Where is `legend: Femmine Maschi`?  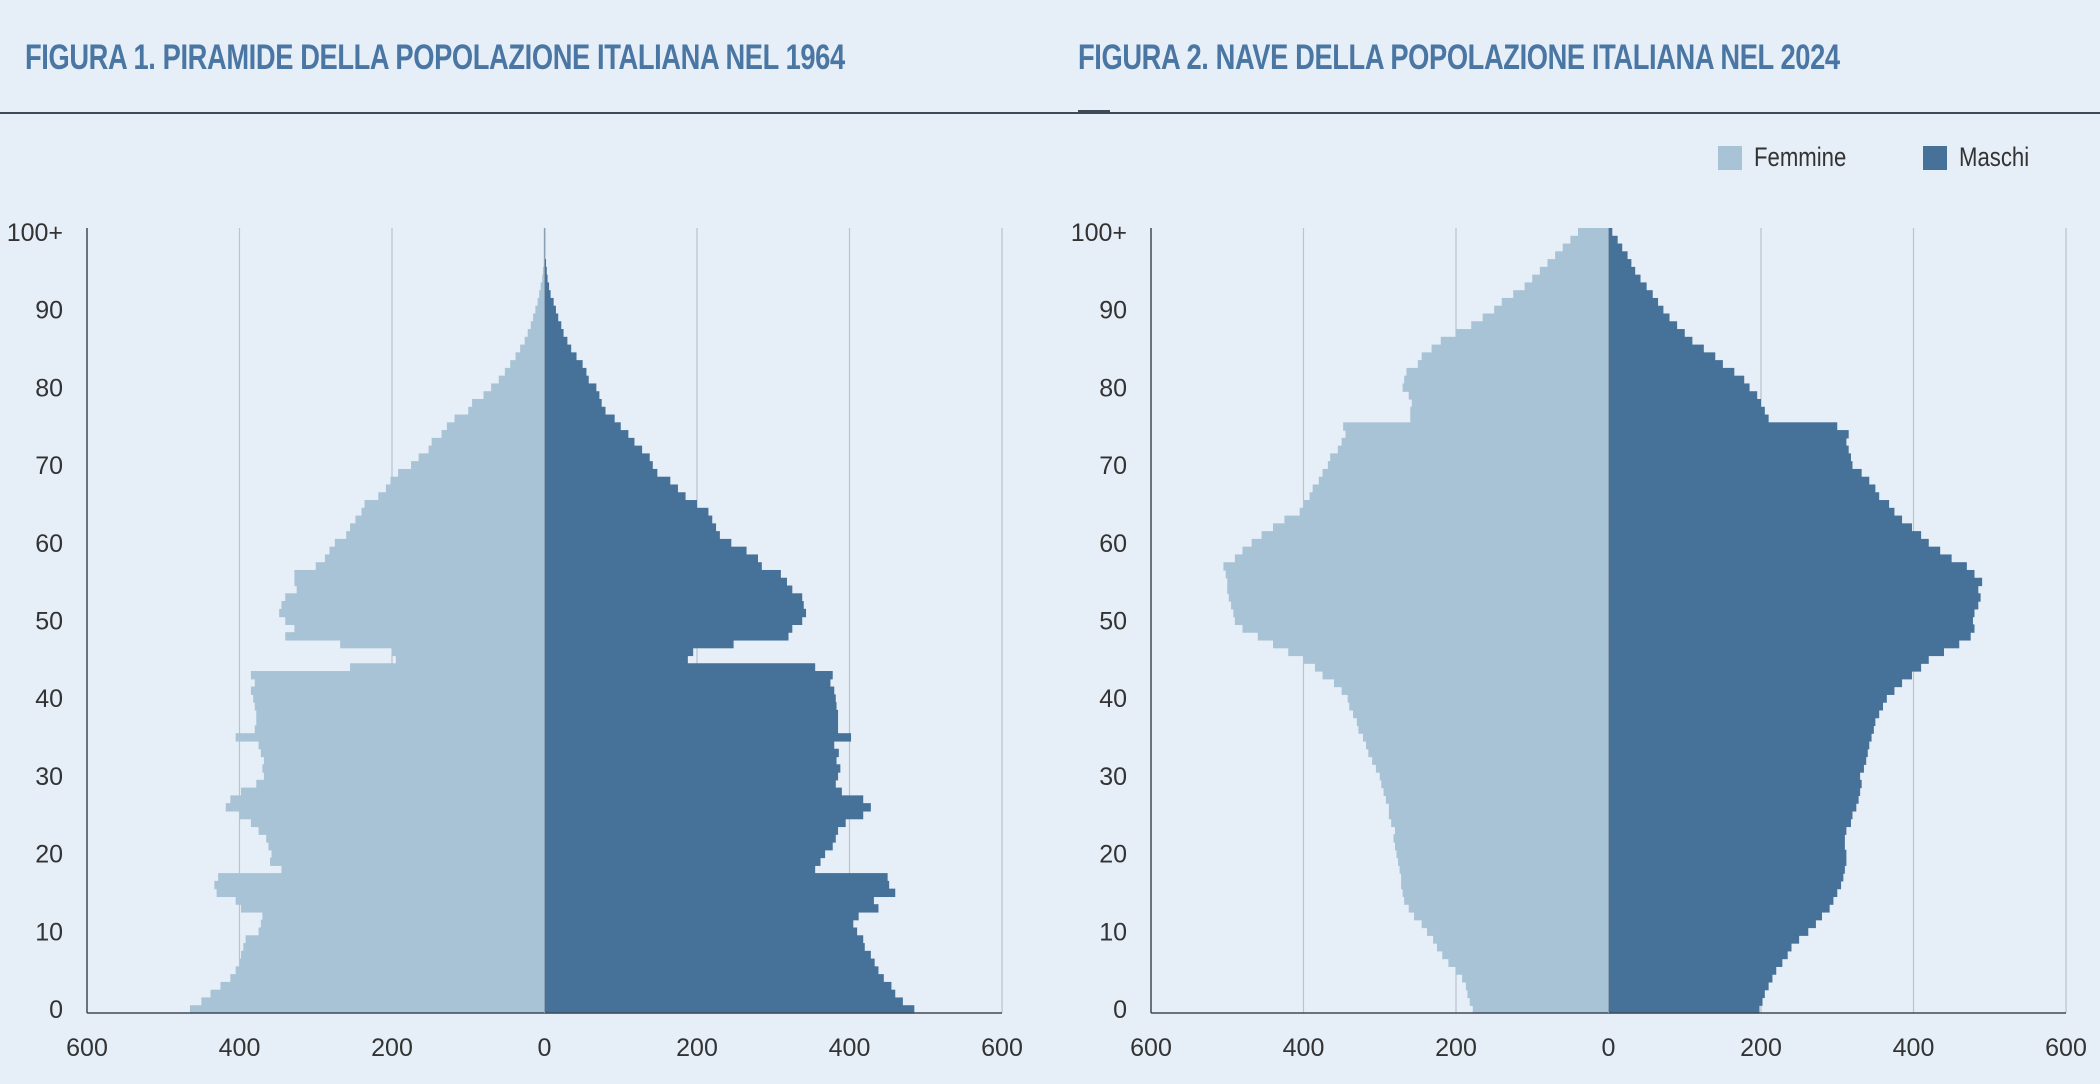
legend: Femmine Maschi is located at coordinates (1909, 157).